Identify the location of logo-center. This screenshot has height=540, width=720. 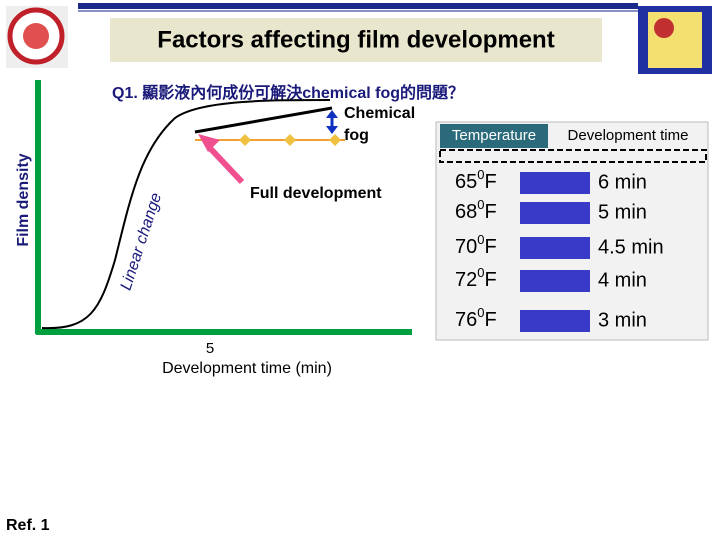
(36, 36).